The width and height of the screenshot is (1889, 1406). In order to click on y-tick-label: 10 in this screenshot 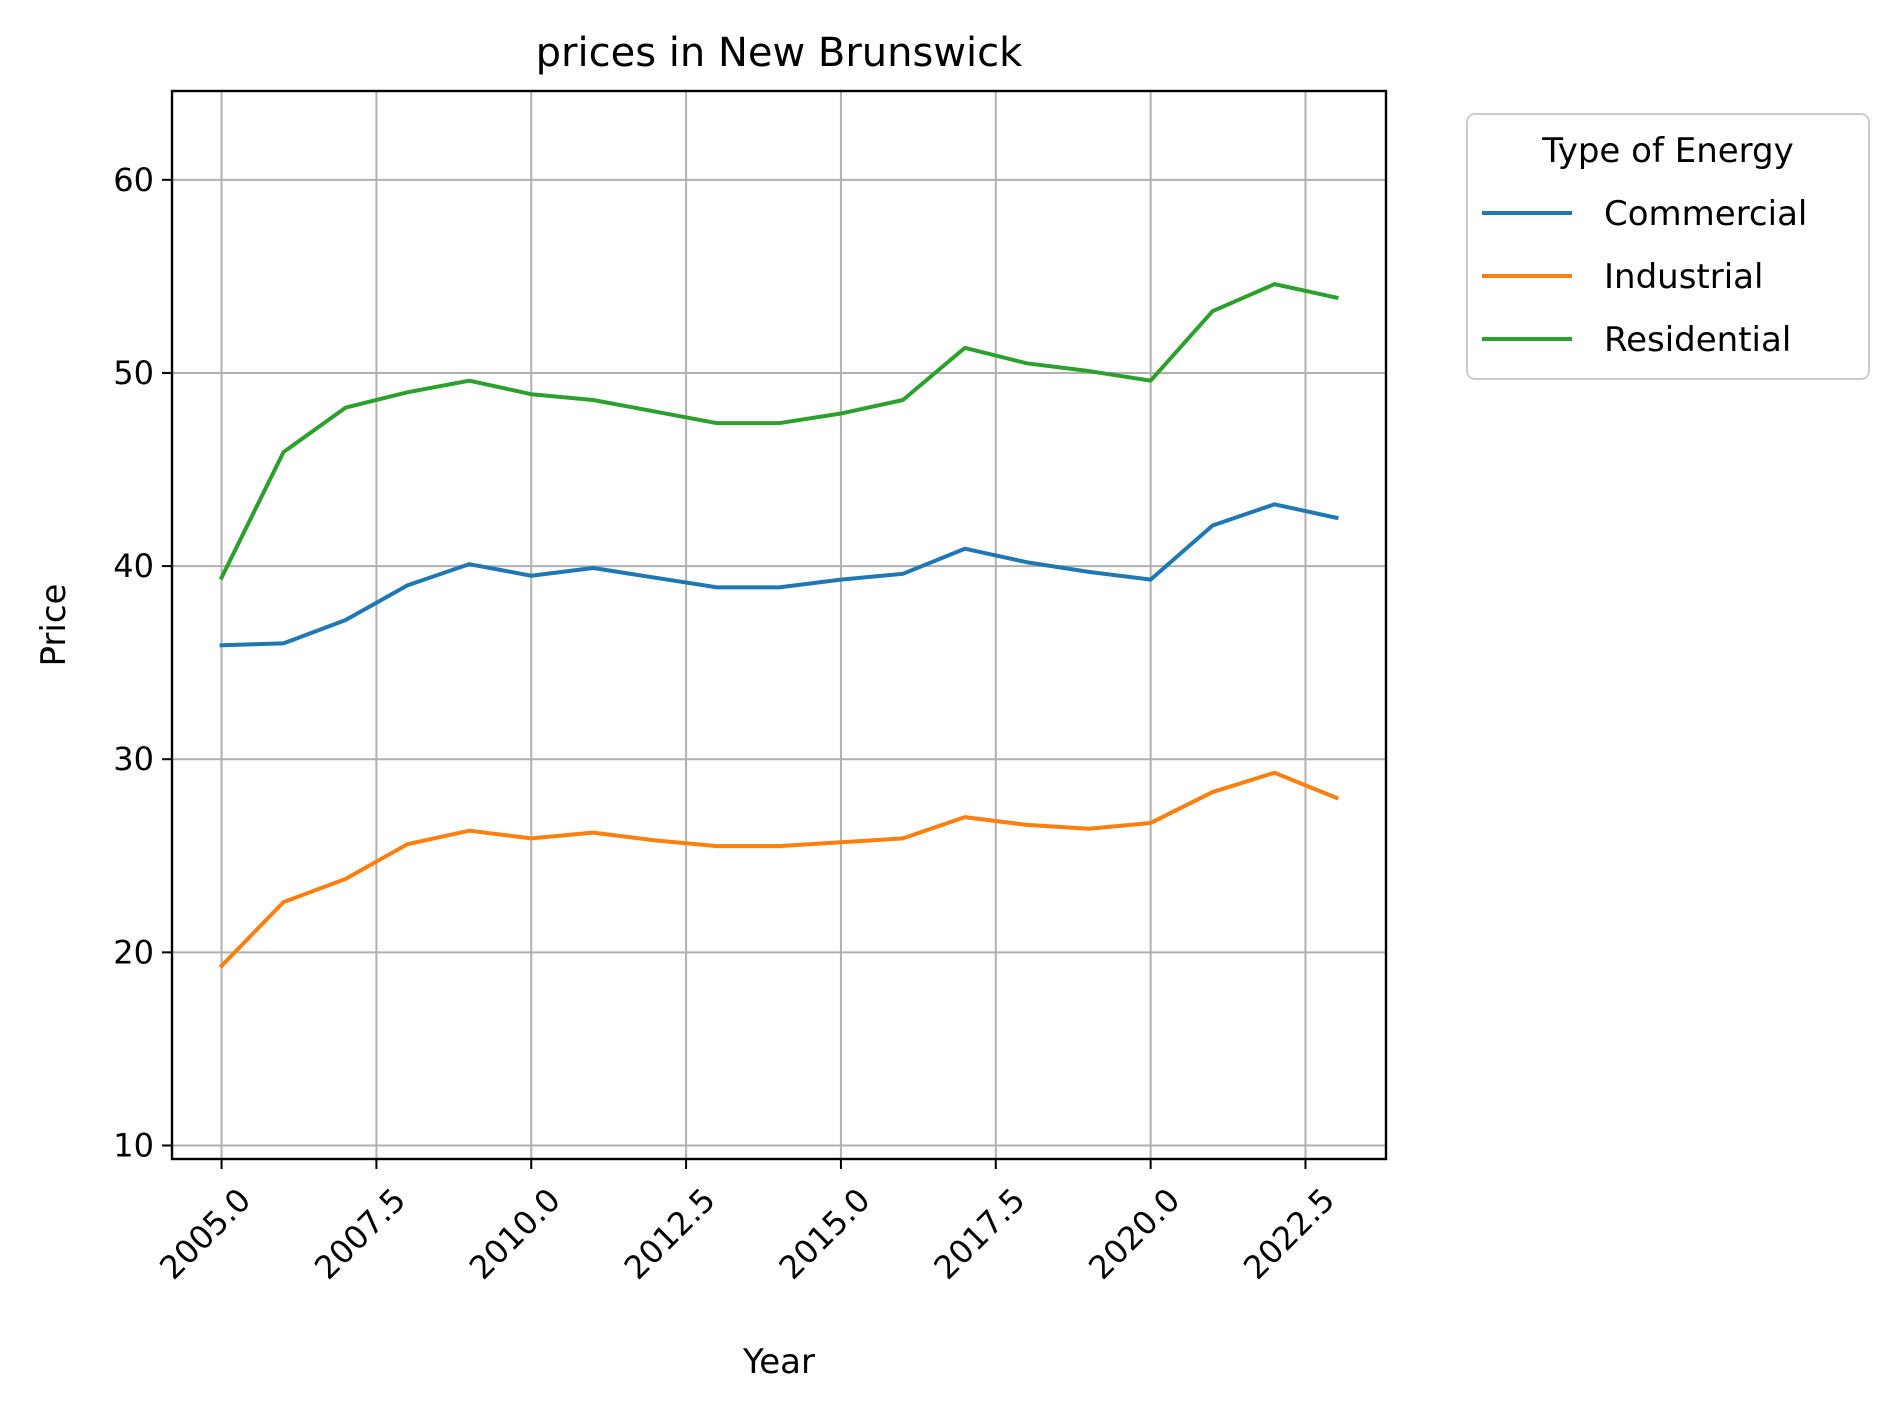, I will do `click(133, 1145)`.